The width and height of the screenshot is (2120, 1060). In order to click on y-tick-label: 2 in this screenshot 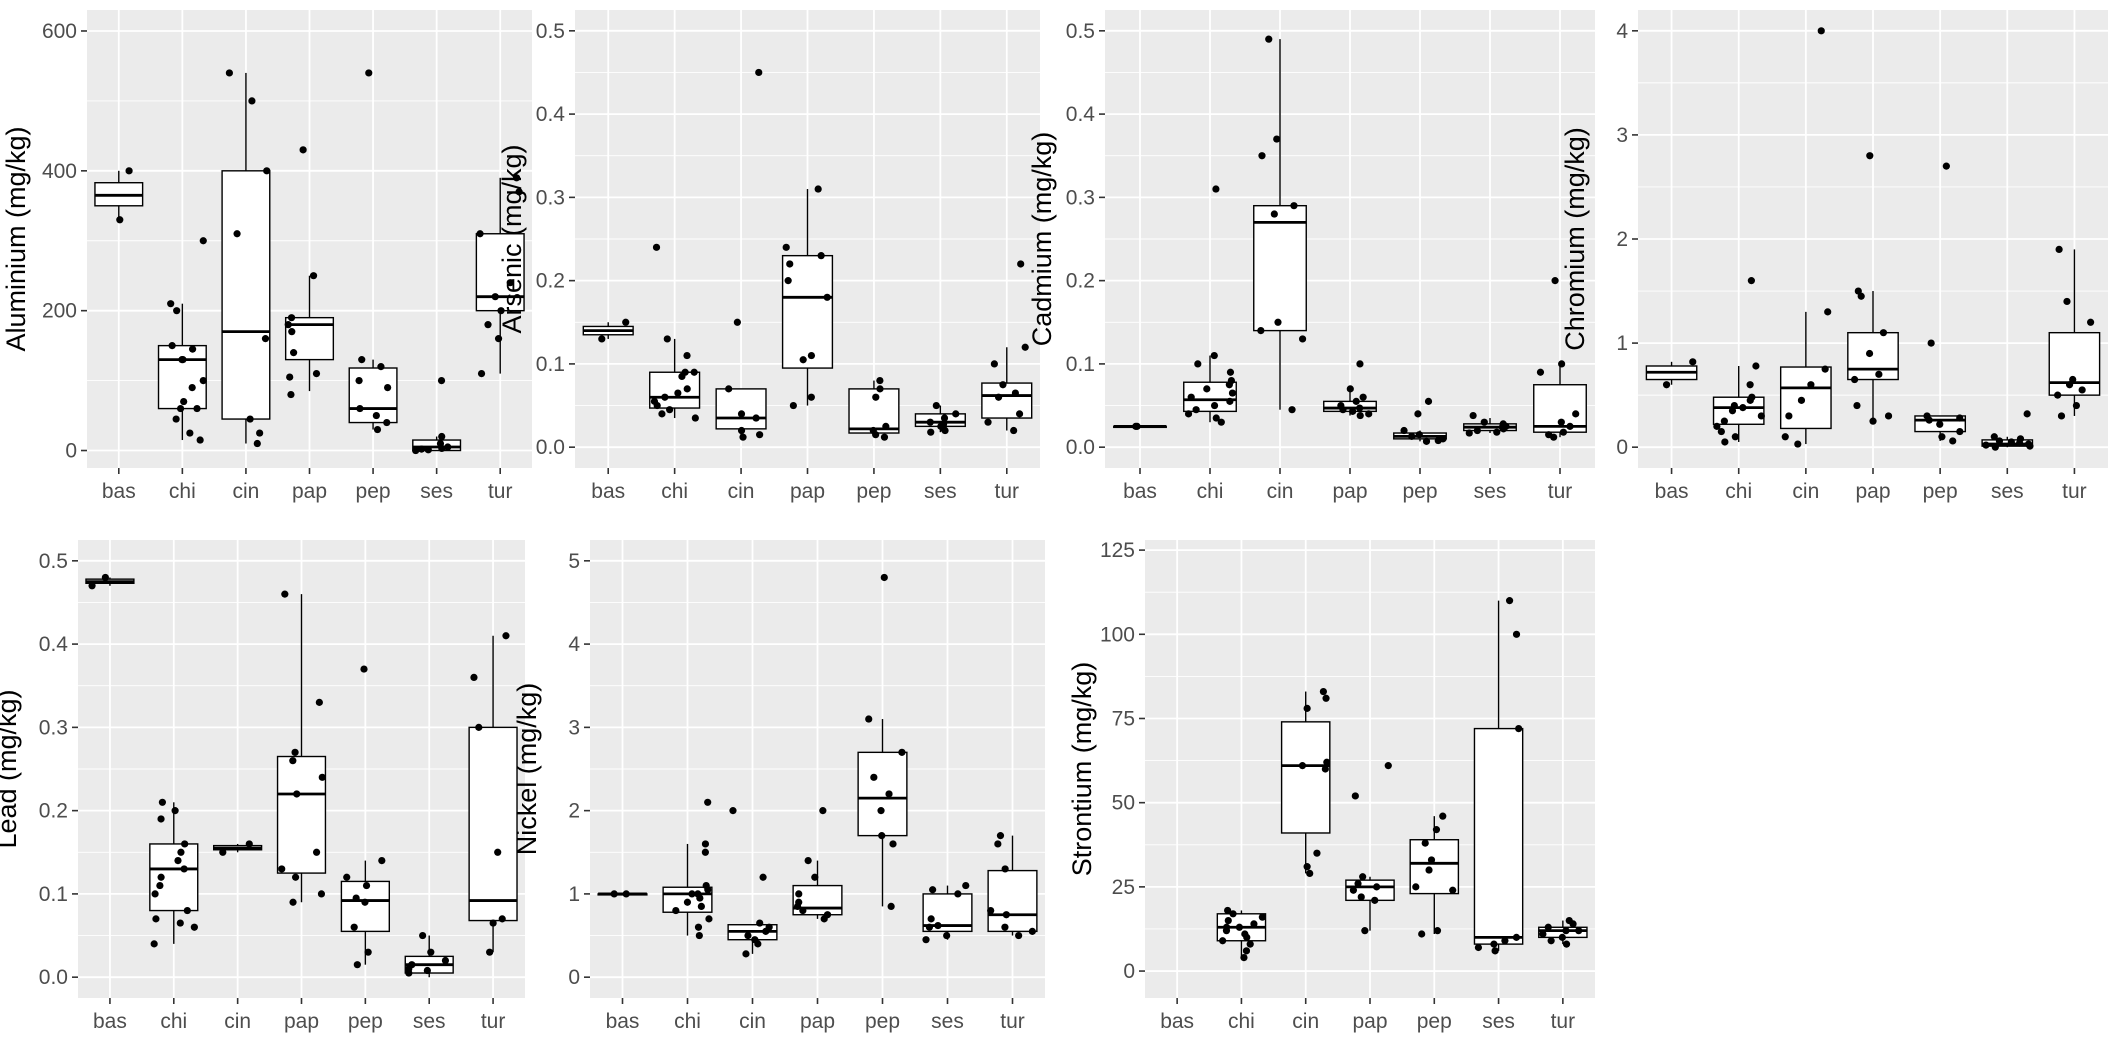, I will do `click(574, 811)`.